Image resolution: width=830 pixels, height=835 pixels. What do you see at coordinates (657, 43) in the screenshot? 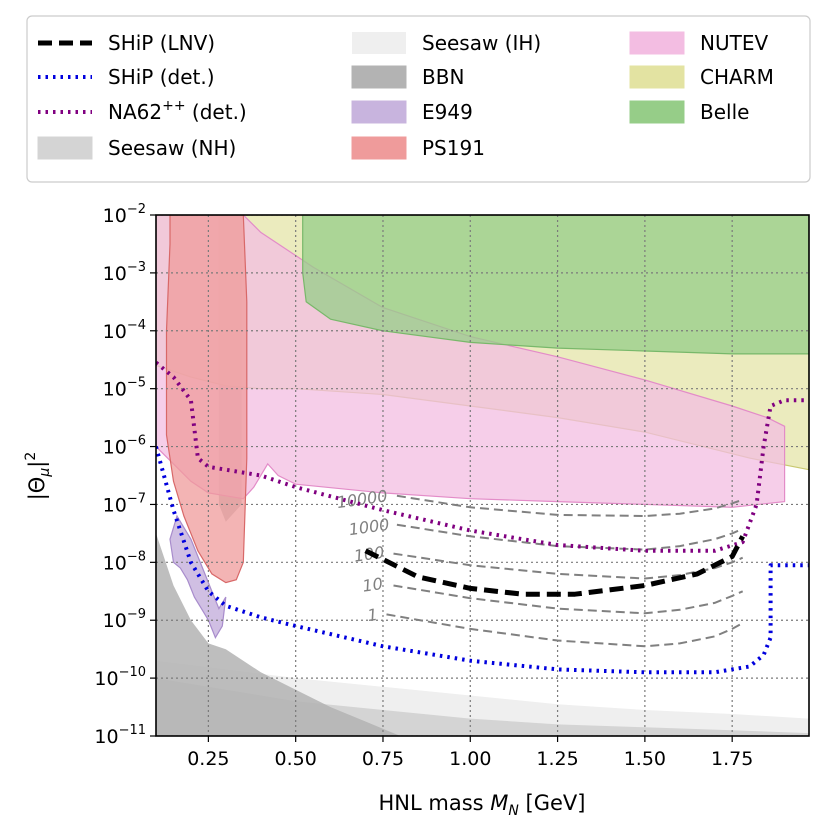
I see `legend-swatch-nutev` at bounding box center [657, 43].